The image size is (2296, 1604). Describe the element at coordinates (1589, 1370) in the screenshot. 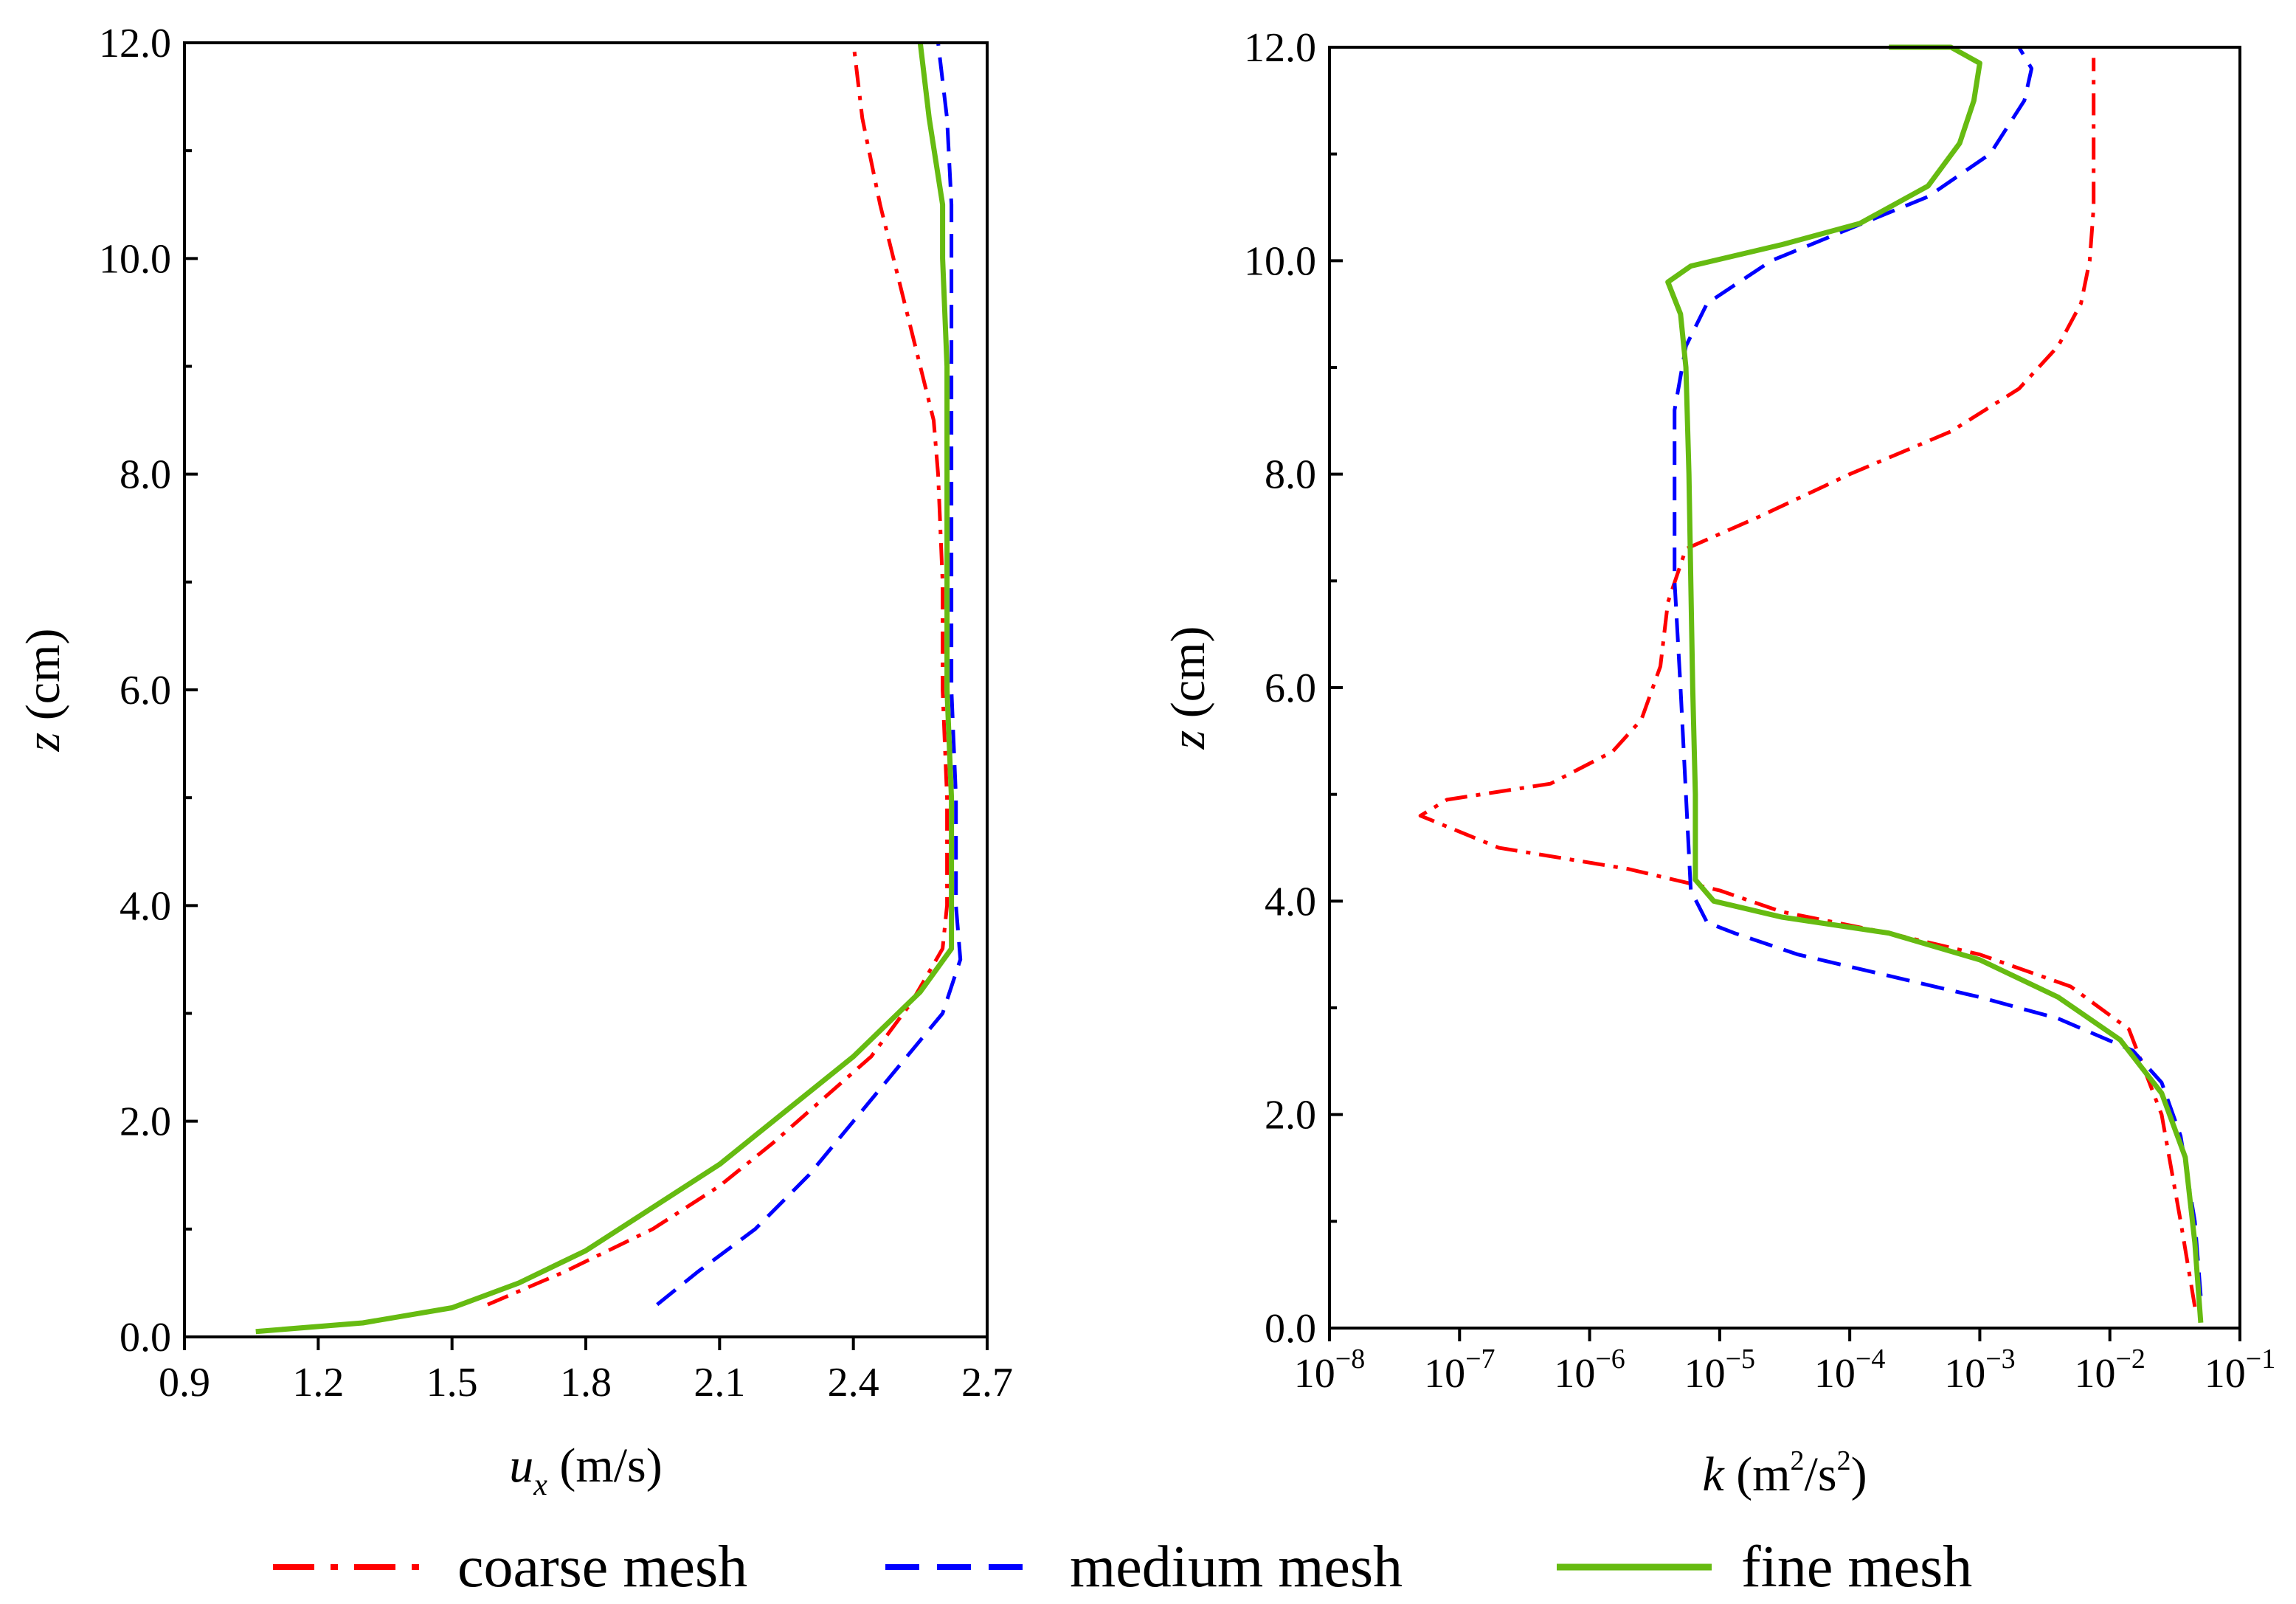

I see `x-tick-label: 10⁻⁶` at that location.